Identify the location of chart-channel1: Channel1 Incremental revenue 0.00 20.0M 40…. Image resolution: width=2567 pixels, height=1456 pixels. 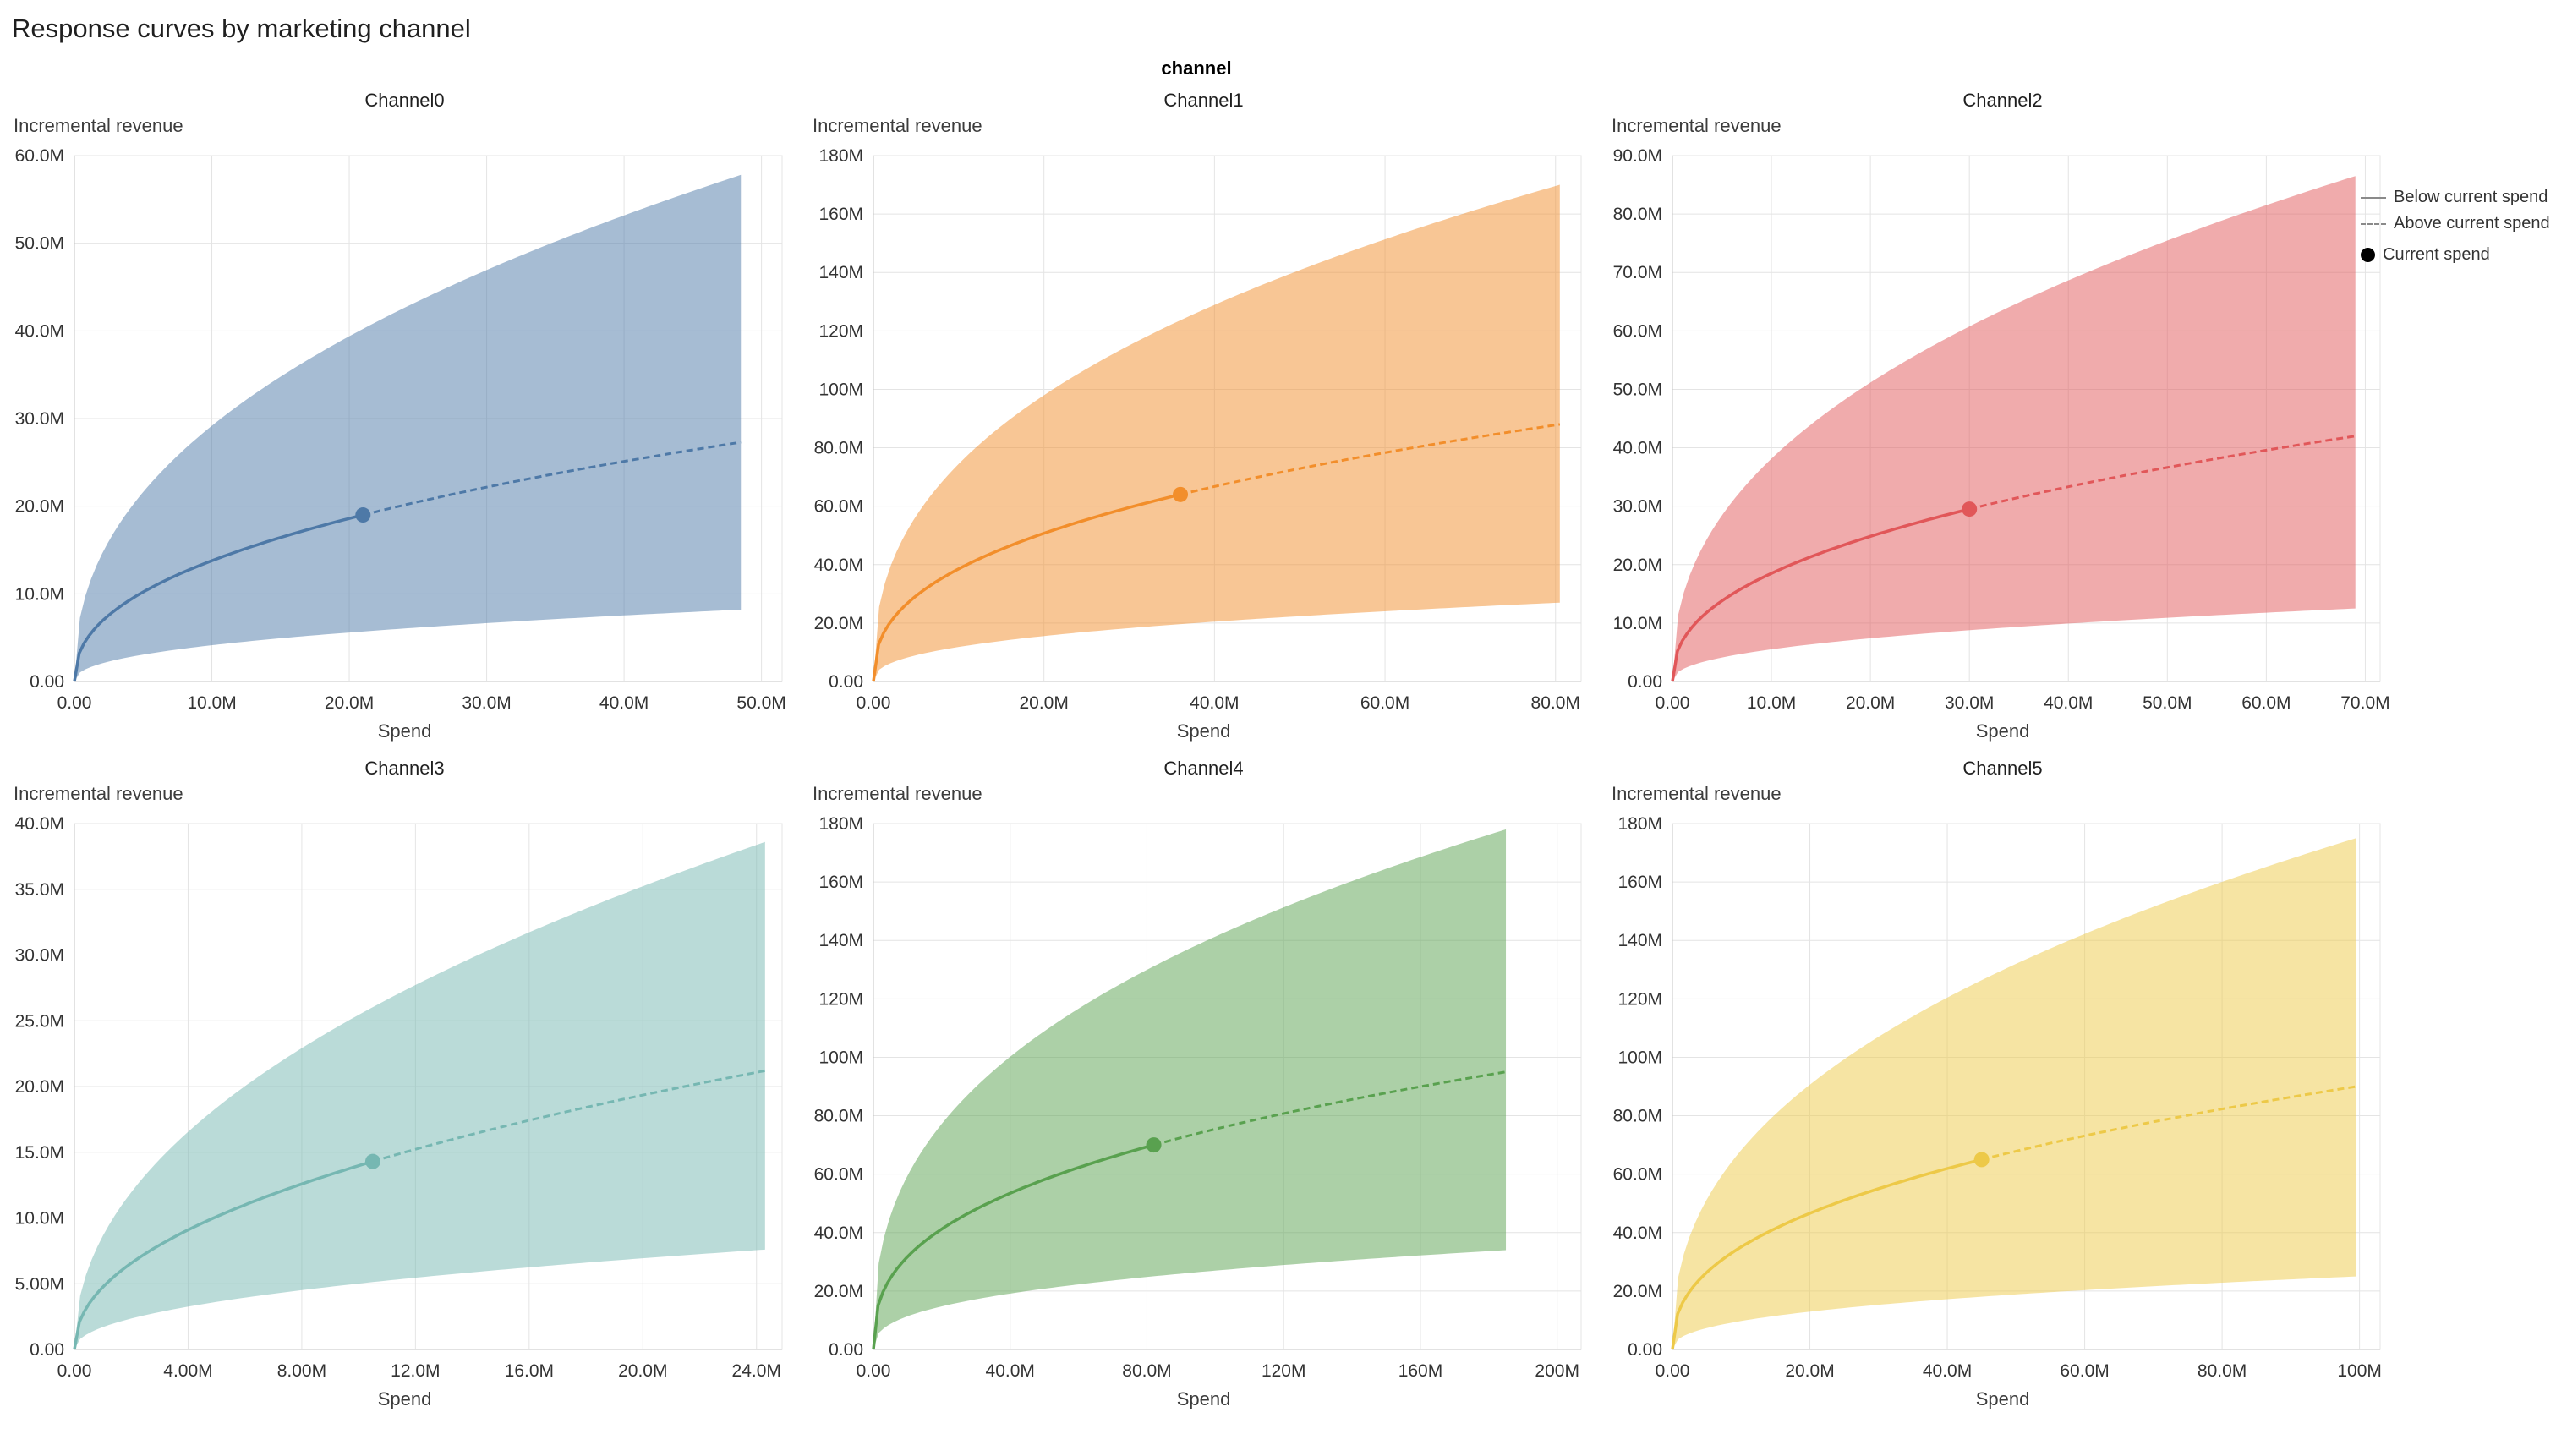
(1203, 415).